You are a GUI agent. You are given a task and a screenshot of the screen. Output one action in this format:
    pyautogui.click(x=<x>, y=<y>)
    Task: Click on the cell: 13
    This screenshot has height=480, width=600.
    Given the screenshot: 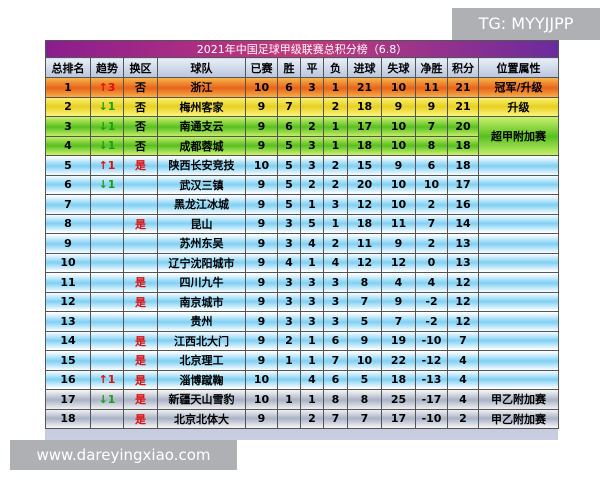 What is the action you would take?
    pyautogui.click(x=463, y=262)
    